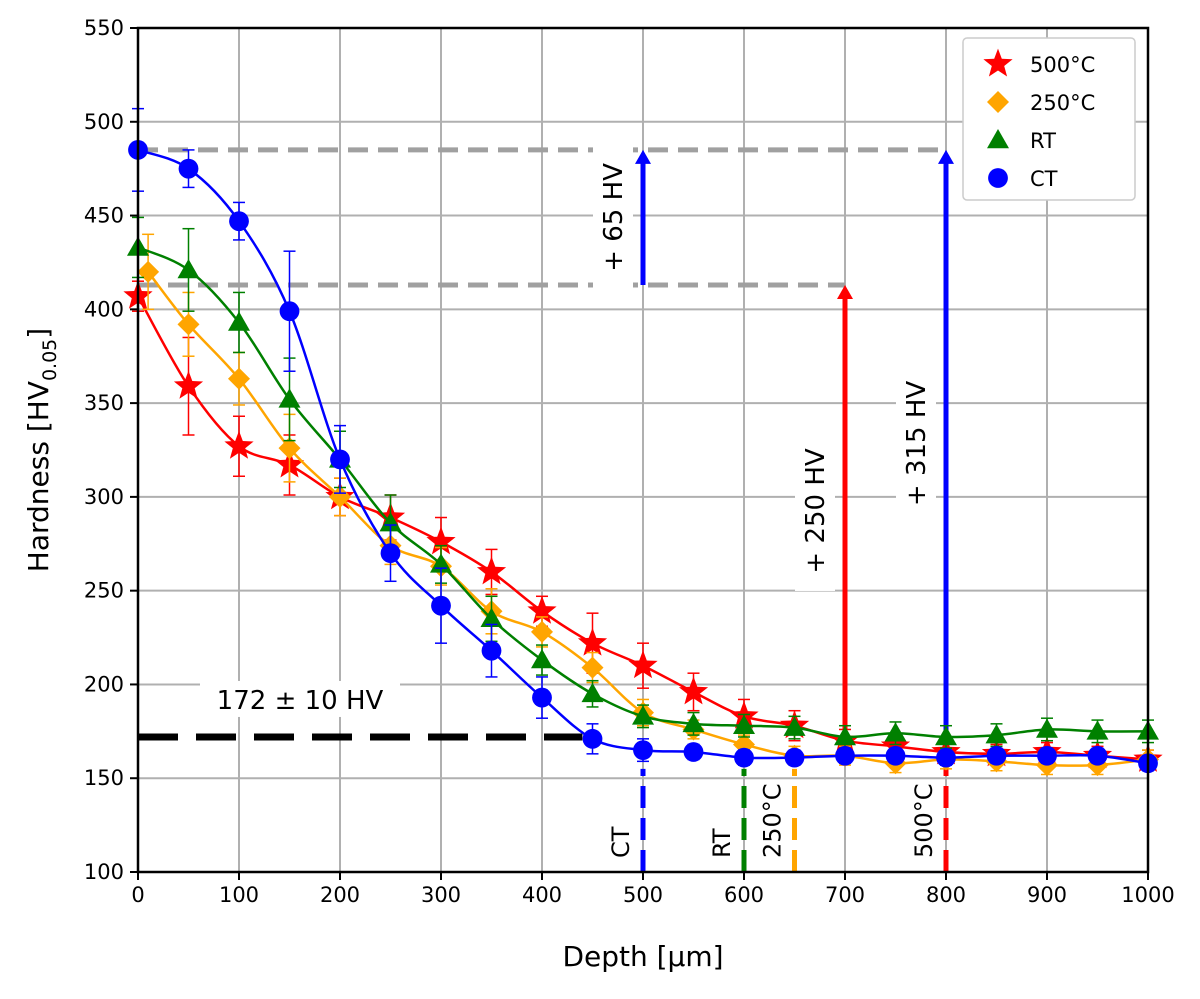 The height and width of the screenshot is (999, 1200). I want to click on arrow-label: + 65 HV, so click(614, 217).